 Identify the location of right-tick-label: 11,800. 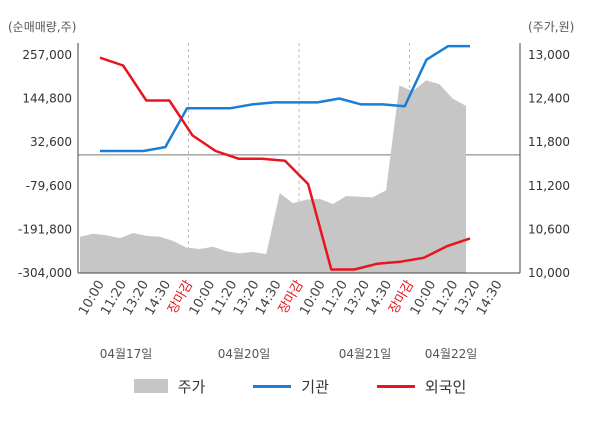
(549, 142).